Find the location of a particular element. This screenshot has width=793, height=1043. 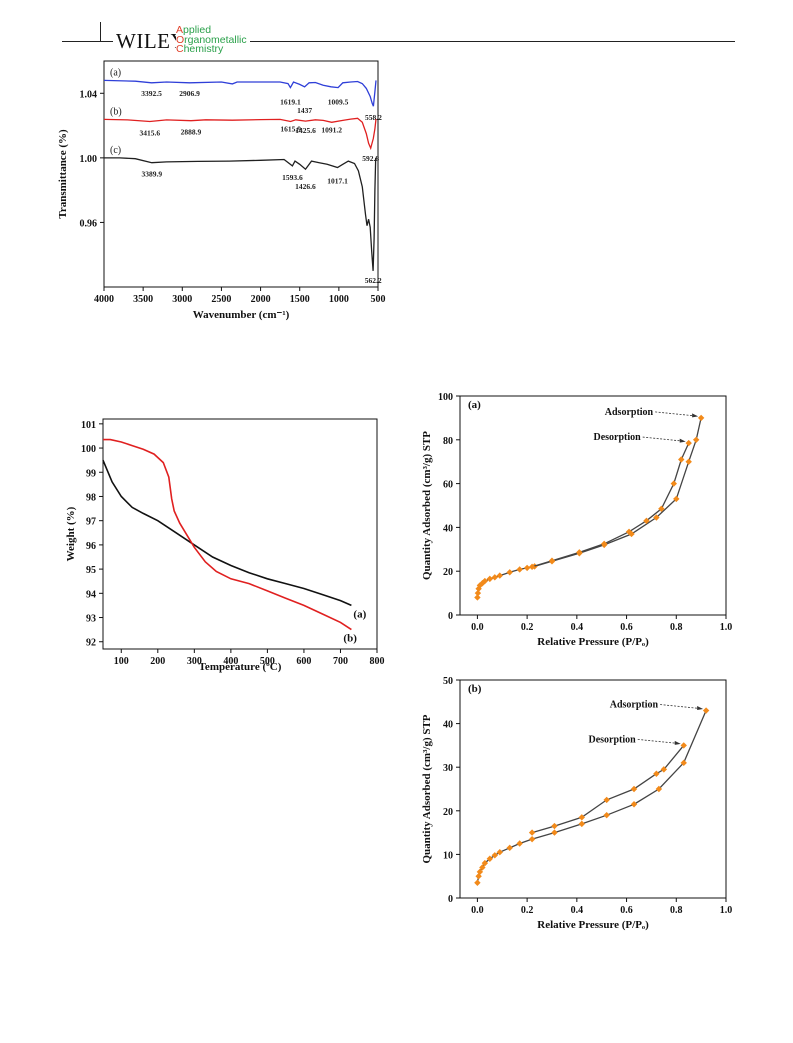

panel-label: (b) is located at coordinates (475, 689).